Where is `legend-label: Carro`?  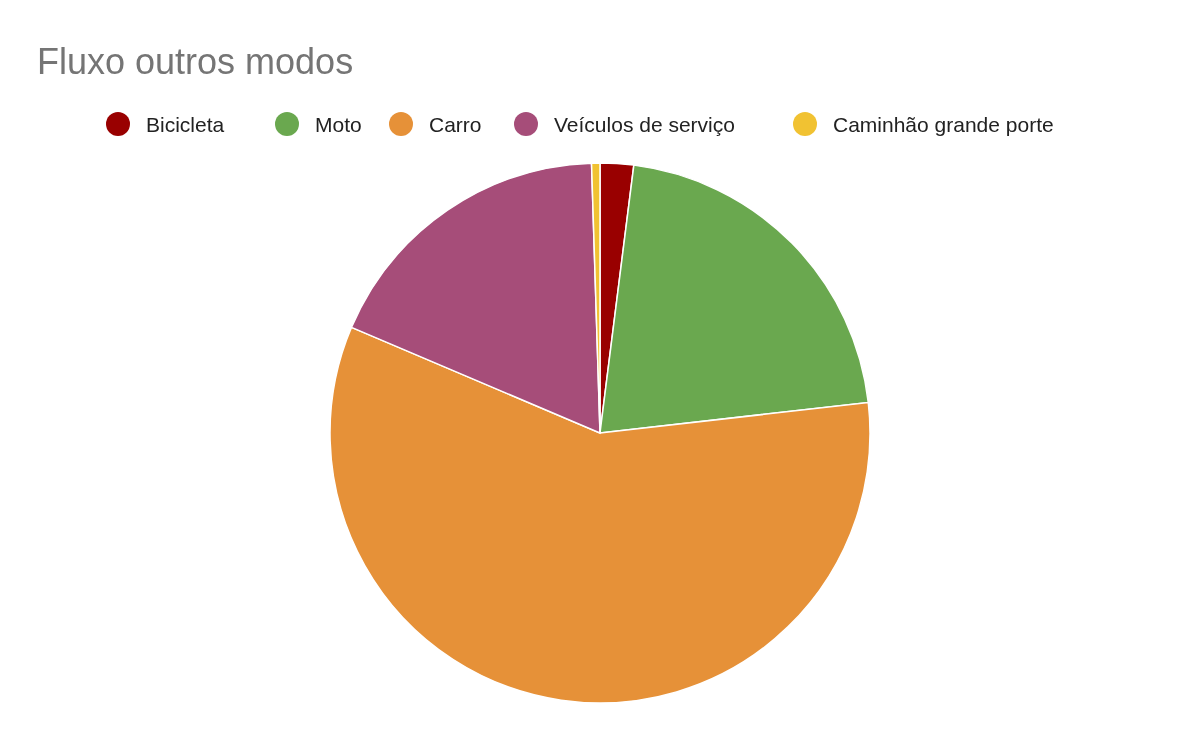 legend-label: Carro is located at coordinates (455, 124).